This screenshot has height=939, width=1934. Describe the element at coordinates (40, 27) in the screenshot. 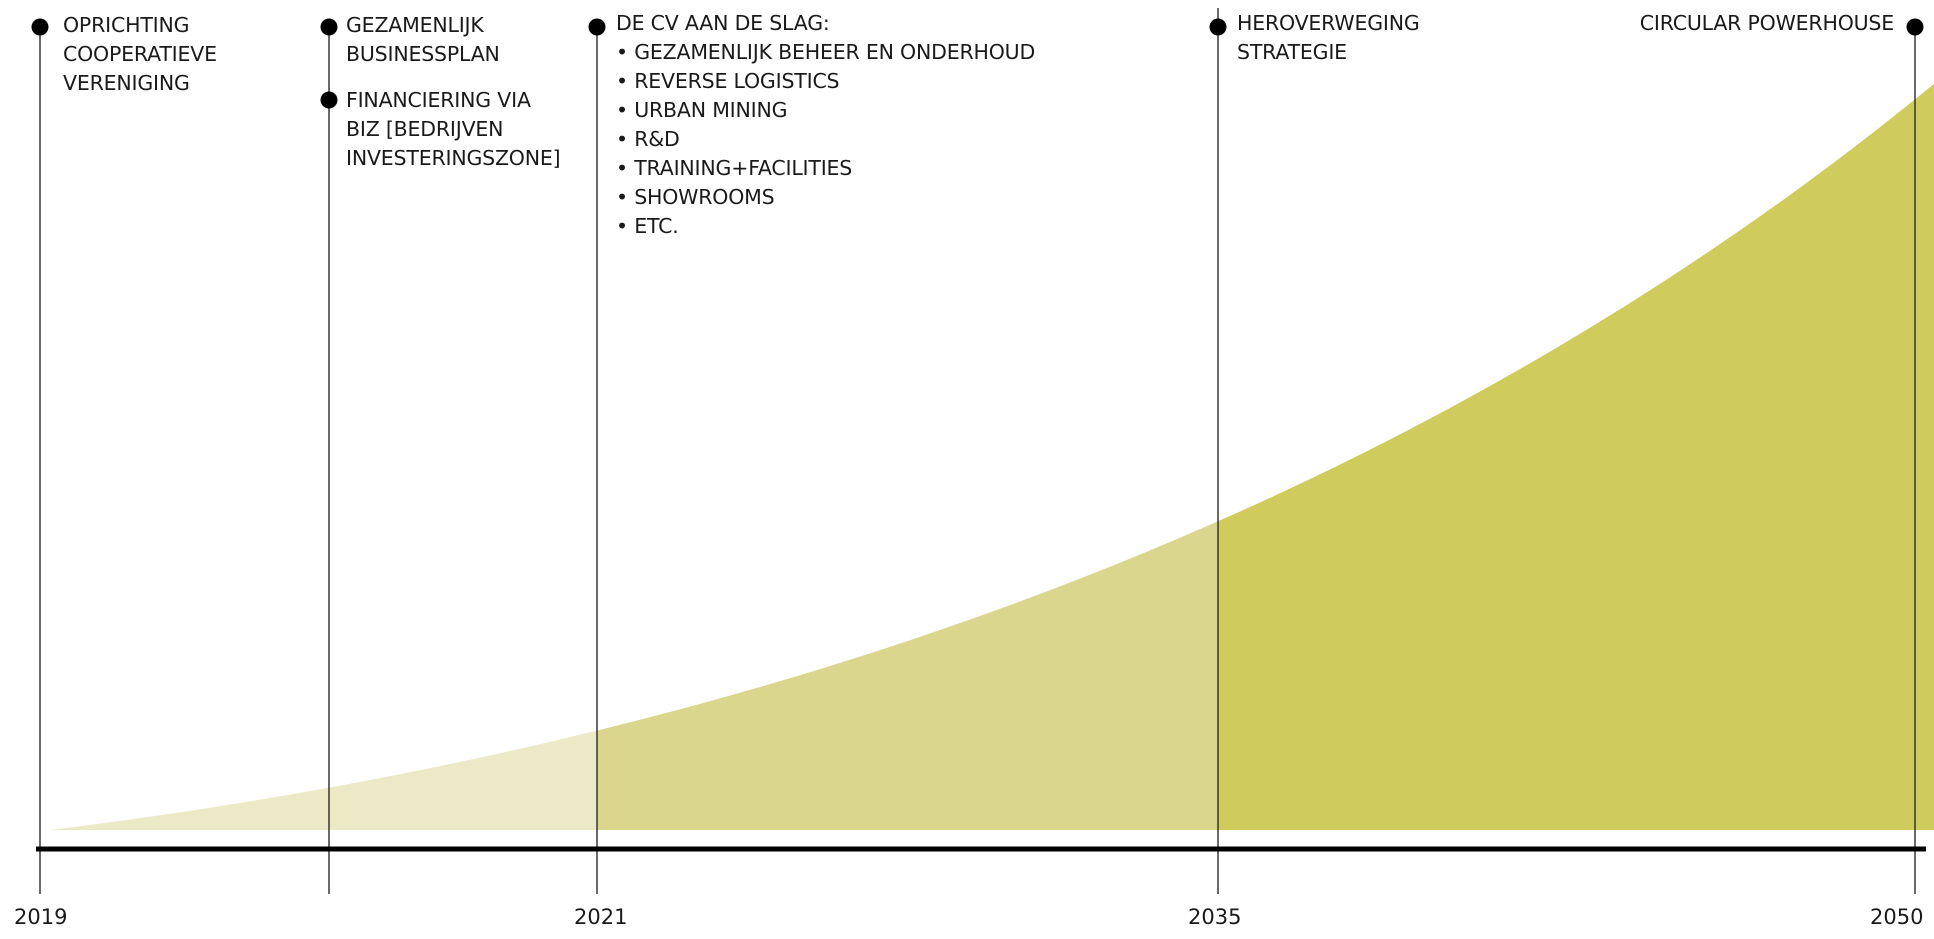

I see `milestone-dot-oprichting` at that location.